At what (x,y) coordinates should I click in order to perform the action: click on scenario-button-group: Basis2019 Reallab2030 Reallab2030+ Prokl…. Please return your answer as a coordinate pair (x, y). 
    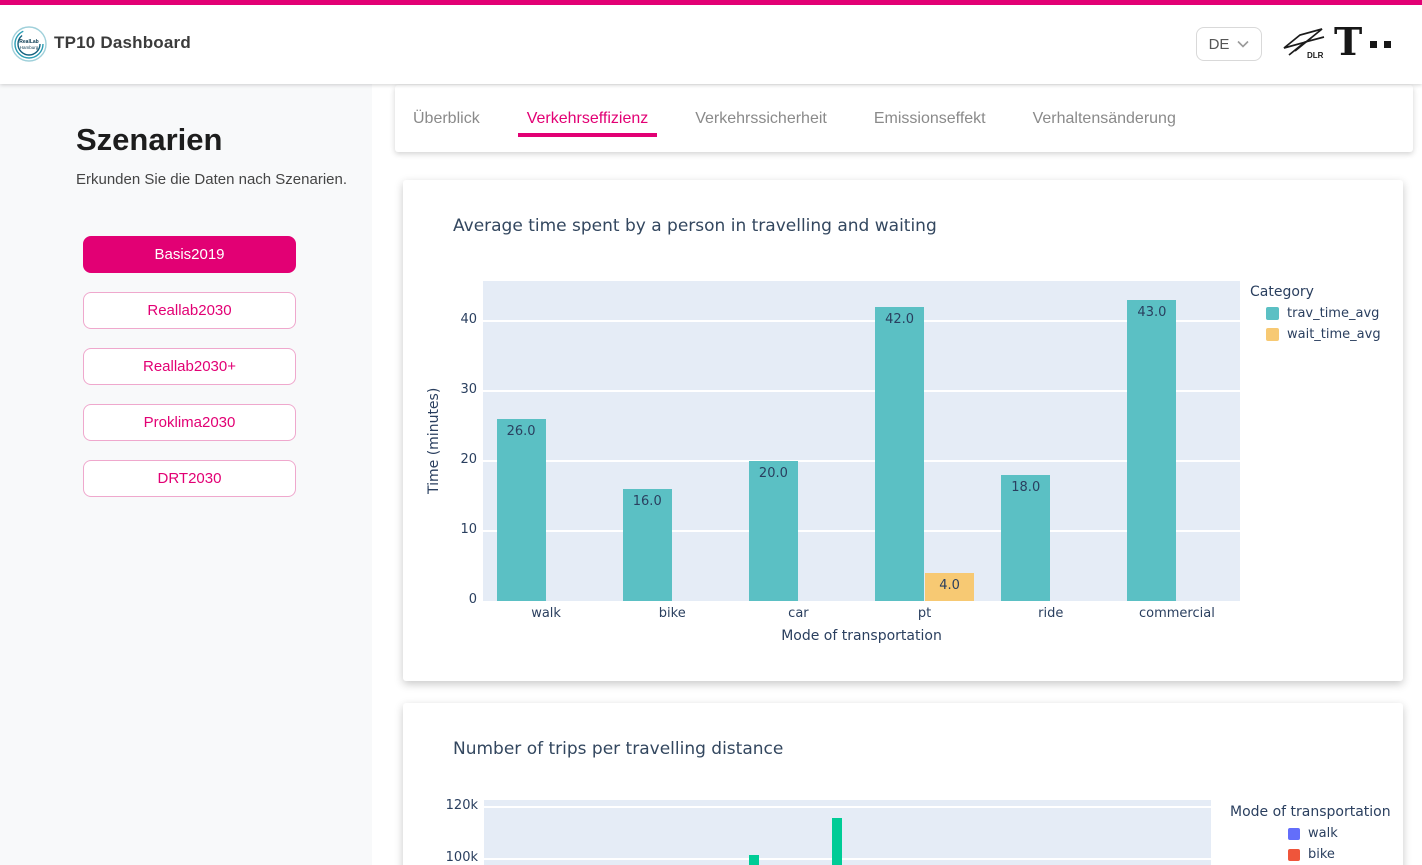
    Looking at the image, I should click on (189, 376).